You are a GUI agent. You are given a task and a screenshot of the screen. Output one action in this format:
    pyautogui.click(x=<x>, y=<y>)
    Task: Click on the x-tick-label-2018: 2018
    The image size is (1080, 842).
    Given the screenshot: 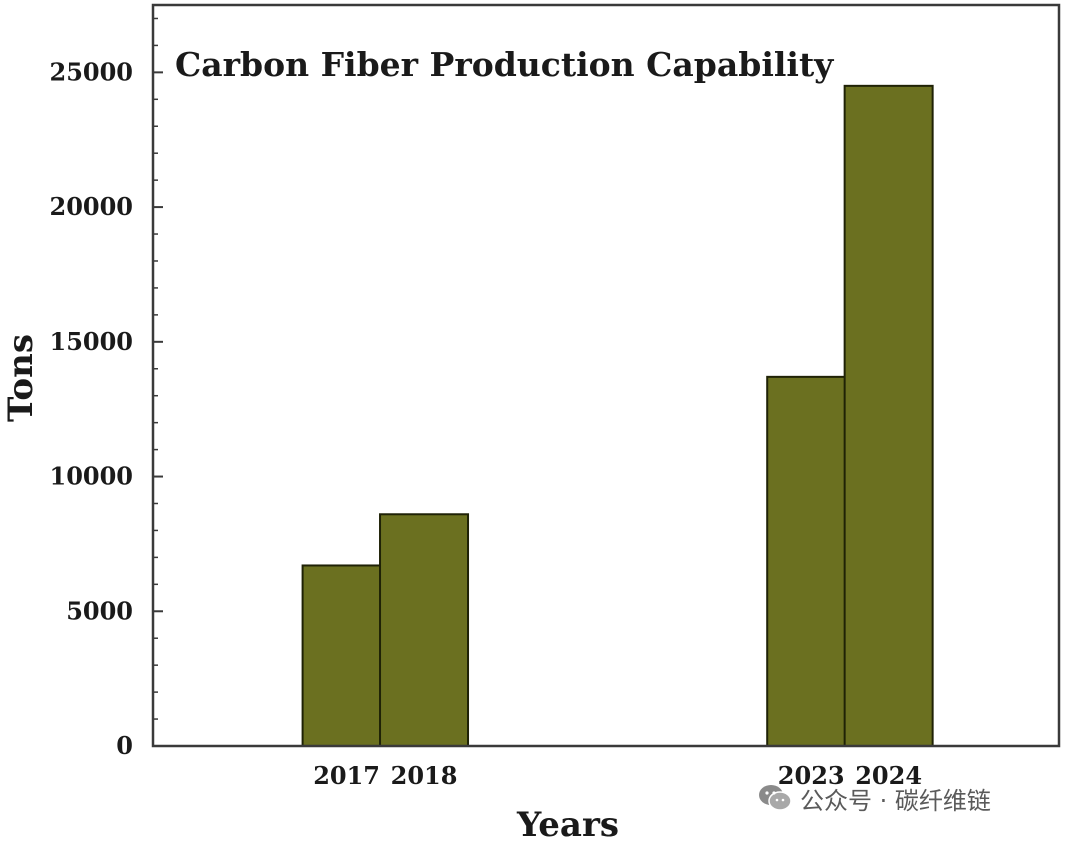 What is the action you would take?
    pyautogui.click(x=424, y=775)
    